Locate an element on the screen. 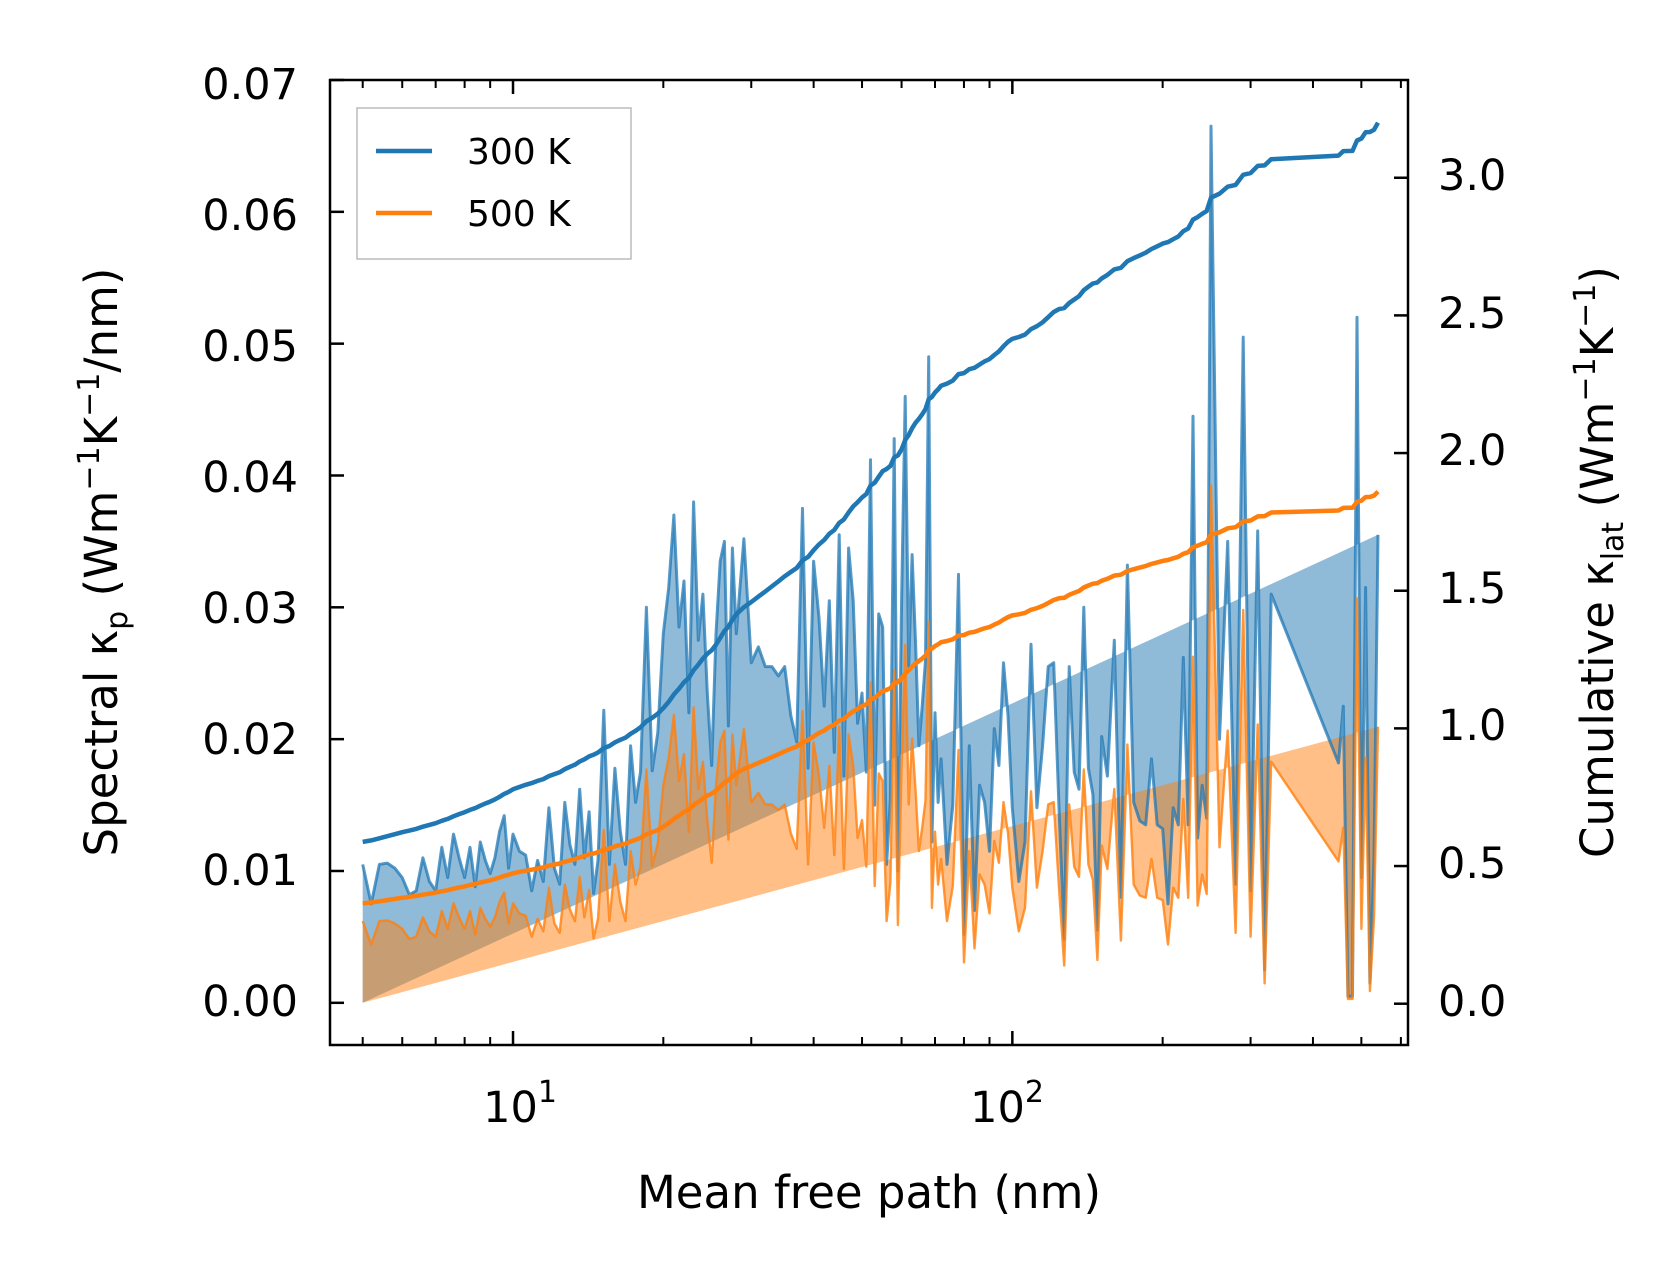  y-left-tick-label: 0.02 is located at coordinates (250, 740).